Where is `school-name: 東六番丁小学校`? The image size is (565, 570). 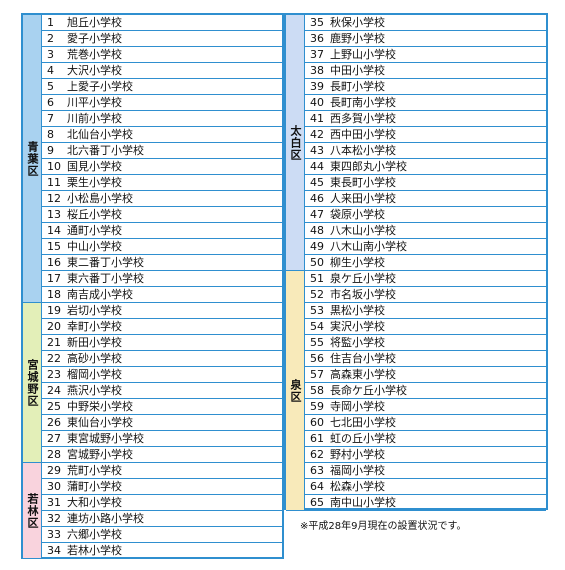
school-name: 東六番丁小学校 is located at coordinates (105, 278).